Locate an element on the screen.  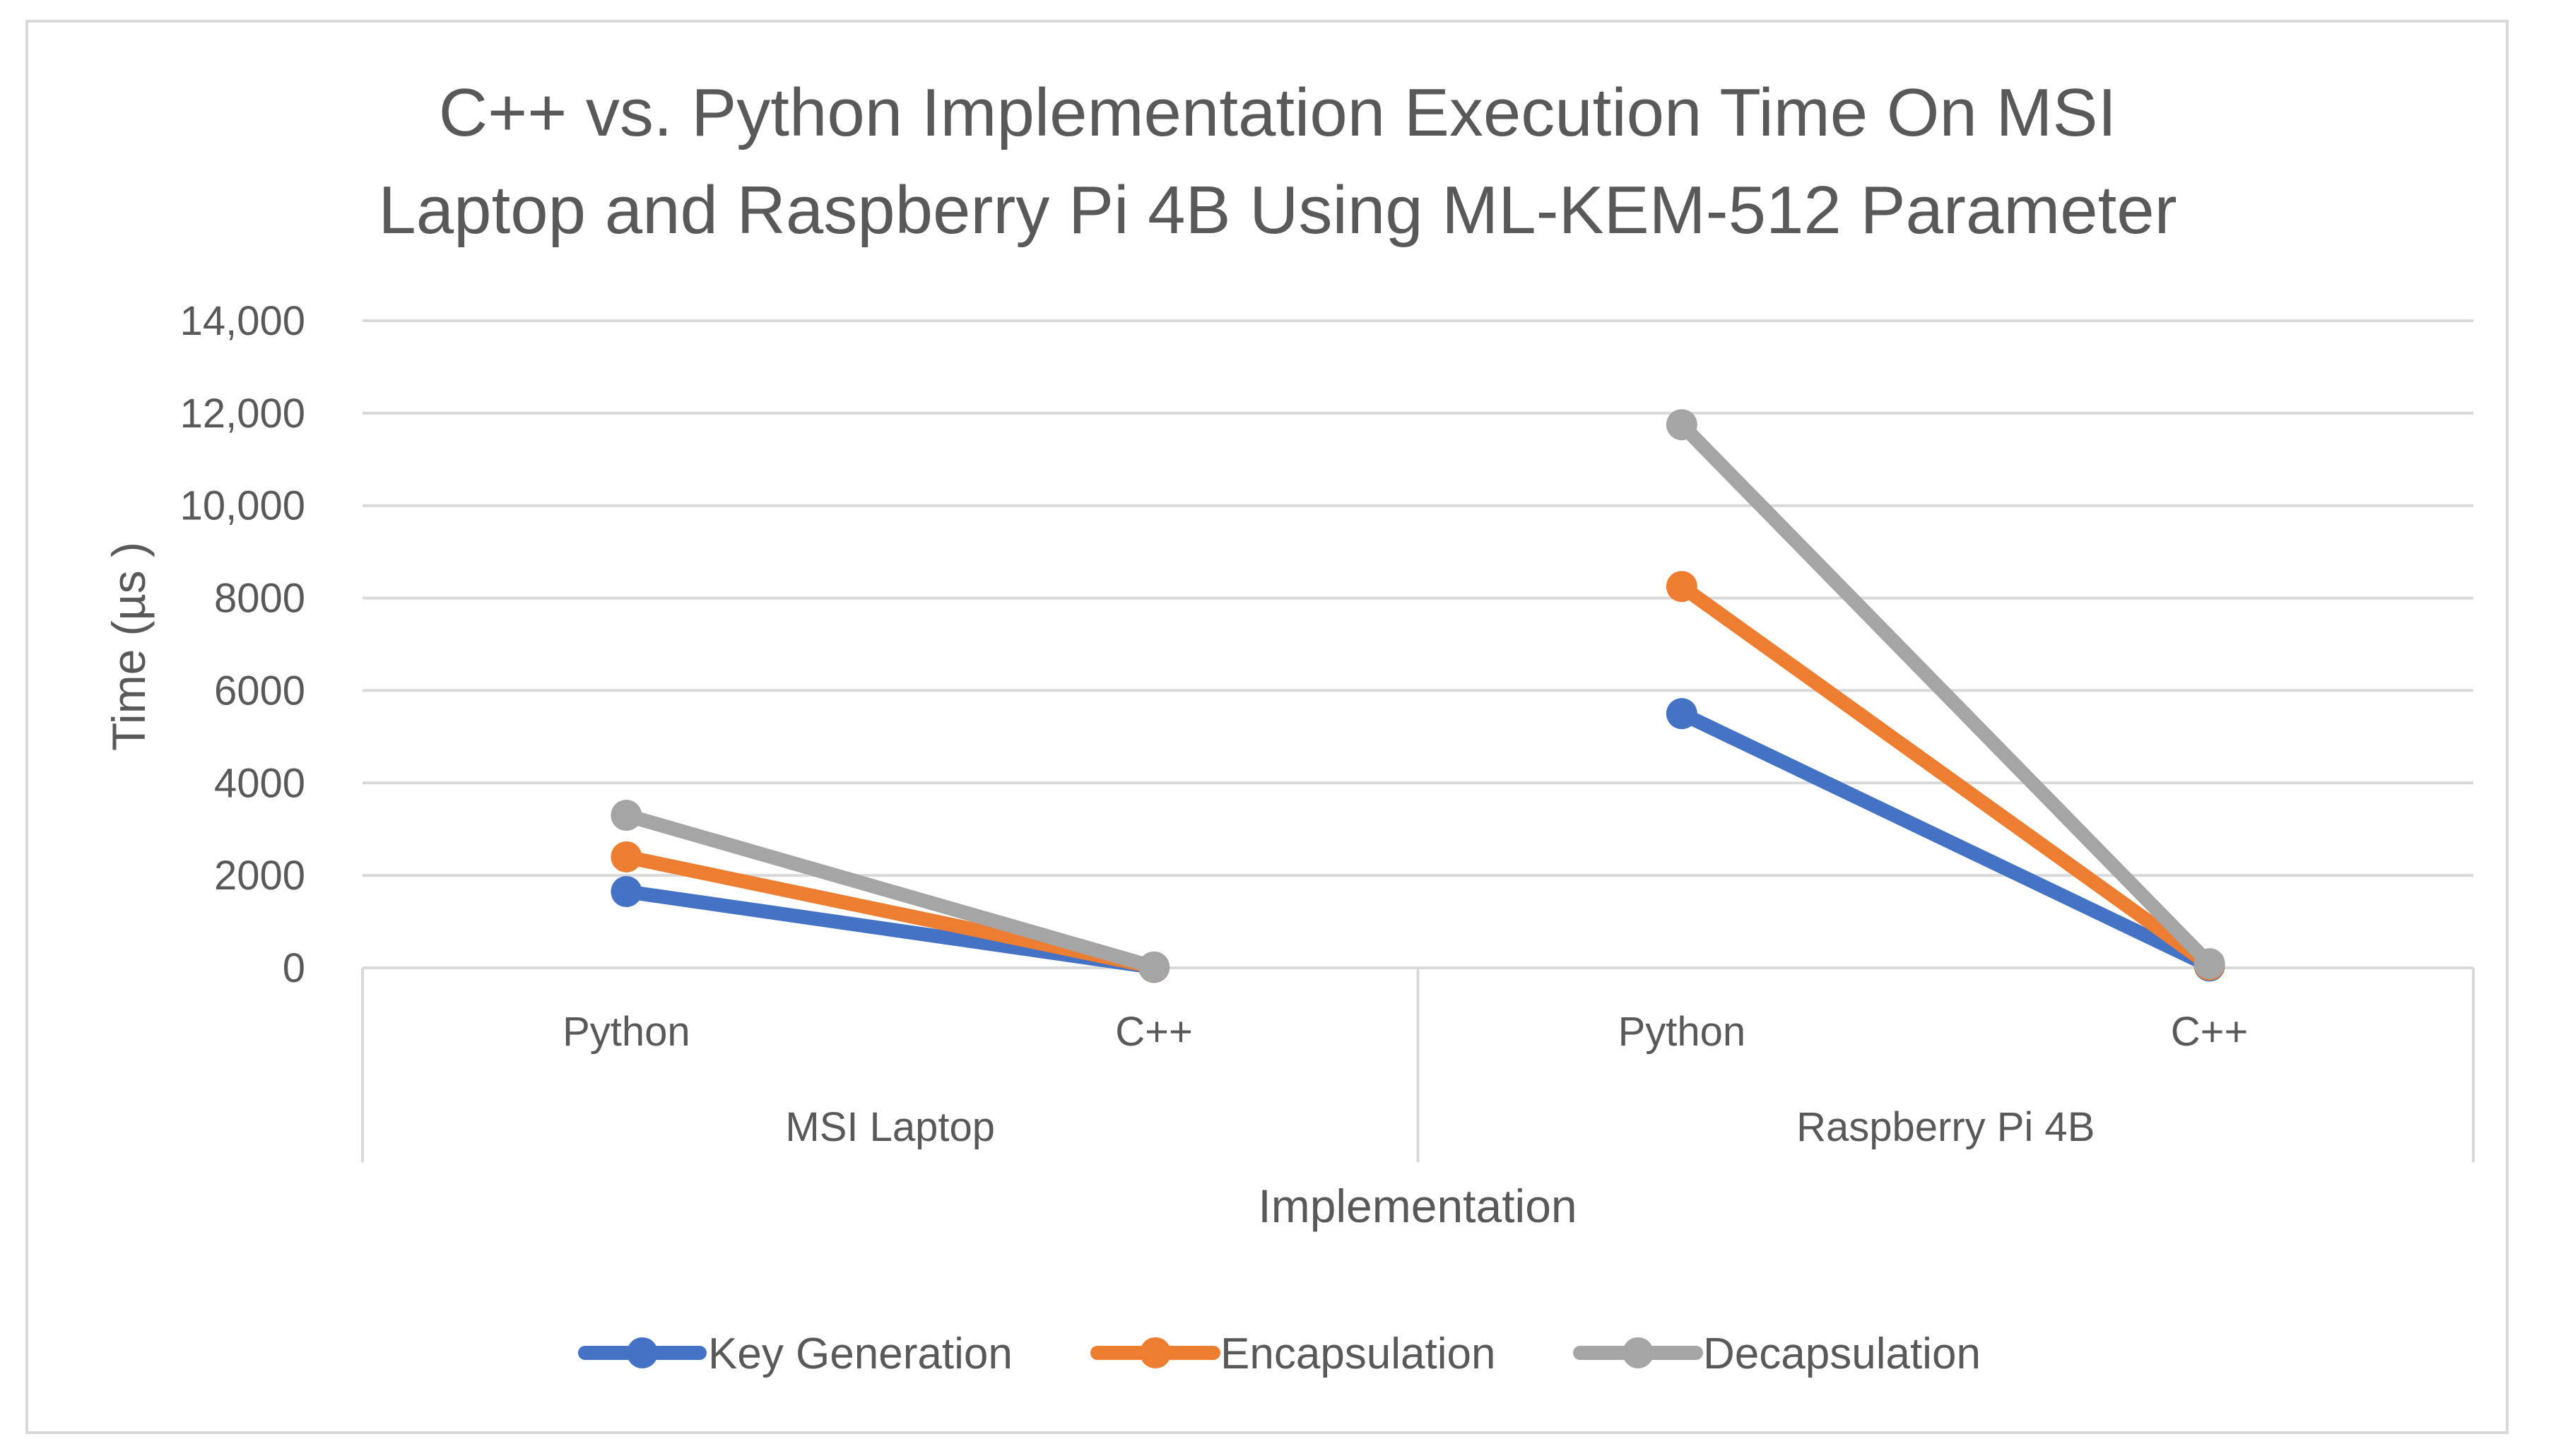
legend-item-decapsulation: Decapsulation is located at coordinates (1777, 1354).